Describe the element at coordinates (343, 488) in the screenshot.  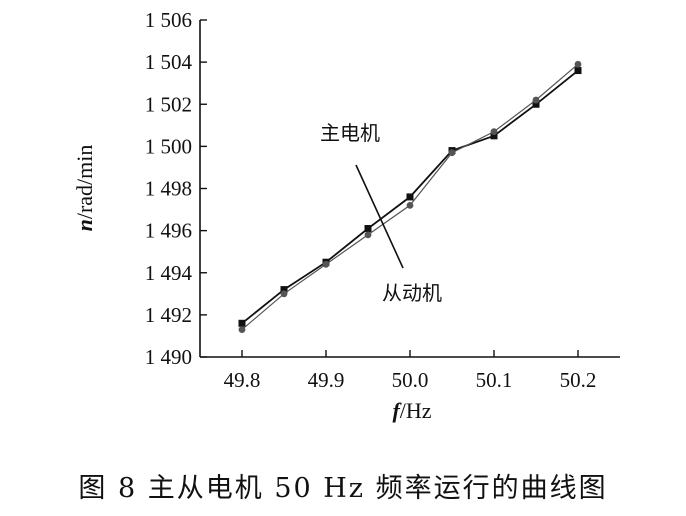
I see `figure-caption: 图 8 主从电机 50 Hz 频率运行的曲线图` at that location.